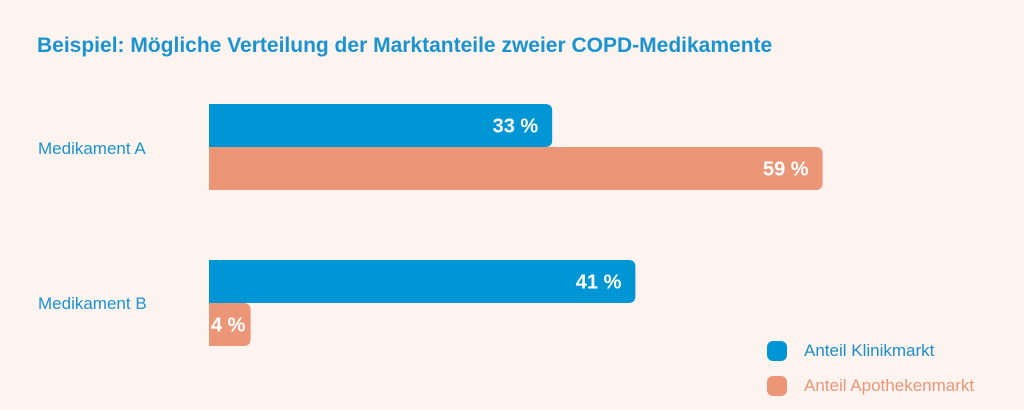 The width and height of the screenshot is (1024, 410). What do you see at coordinates (92, 148) in the screenshot?
I see `category-label-a: Medikament A` at bounding box center [92, 148].